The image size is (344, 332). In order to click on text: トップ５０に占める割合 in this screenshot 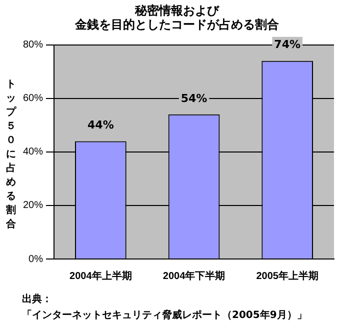, I will do `click(11, 154)`.